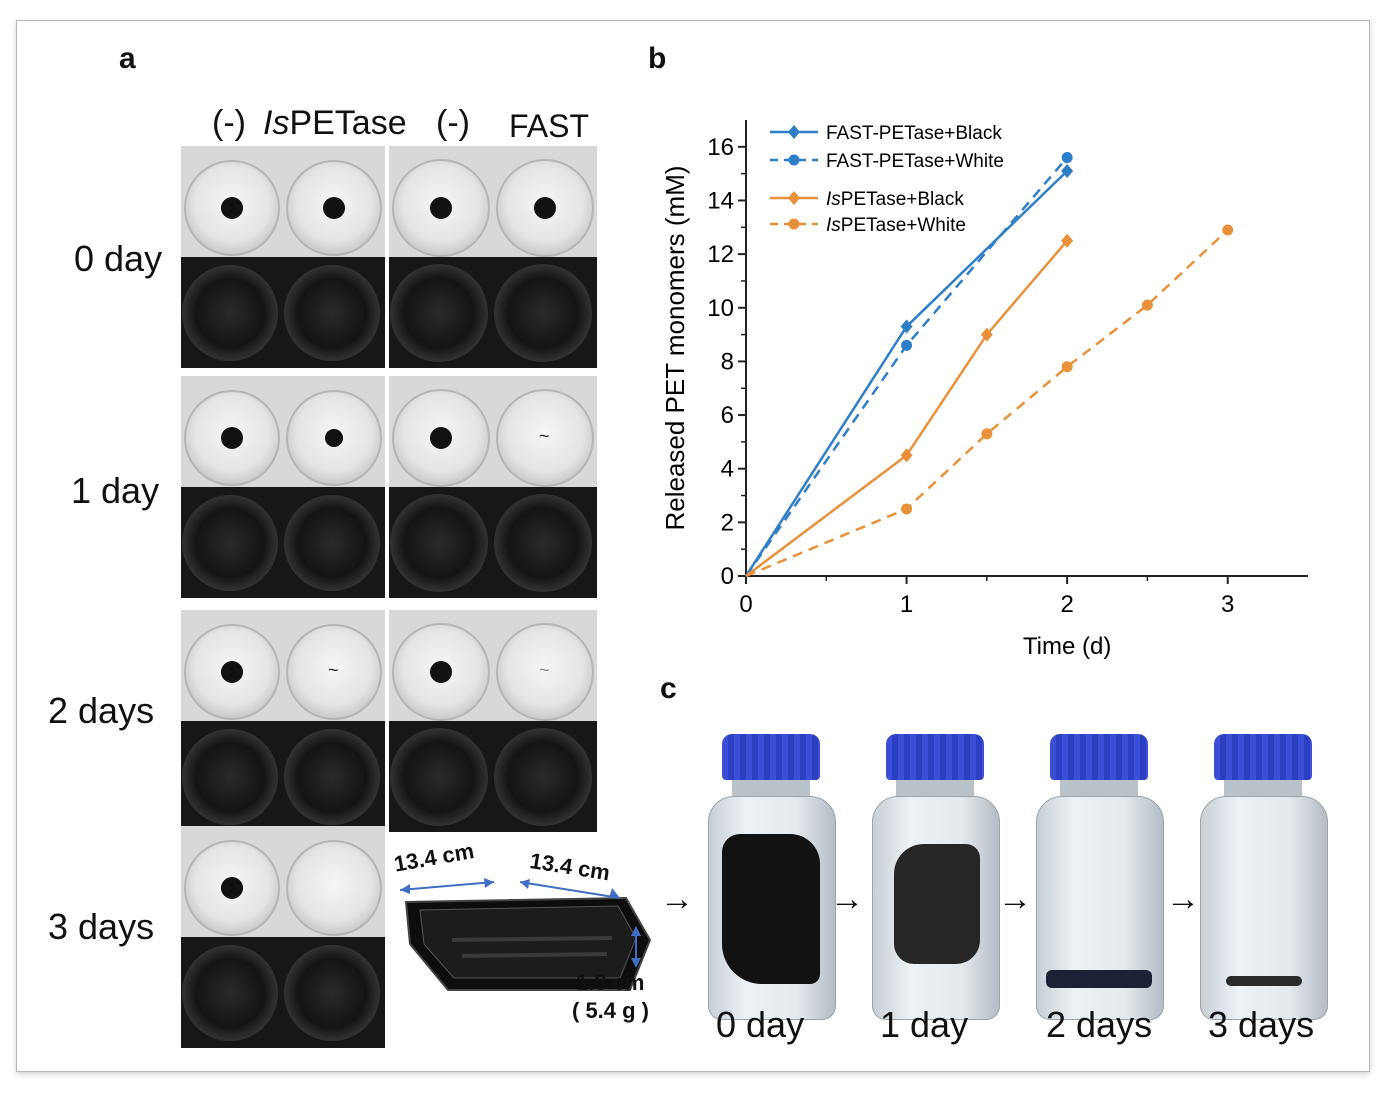  I want to click on y-tick-label: 2, so click(727, 522).